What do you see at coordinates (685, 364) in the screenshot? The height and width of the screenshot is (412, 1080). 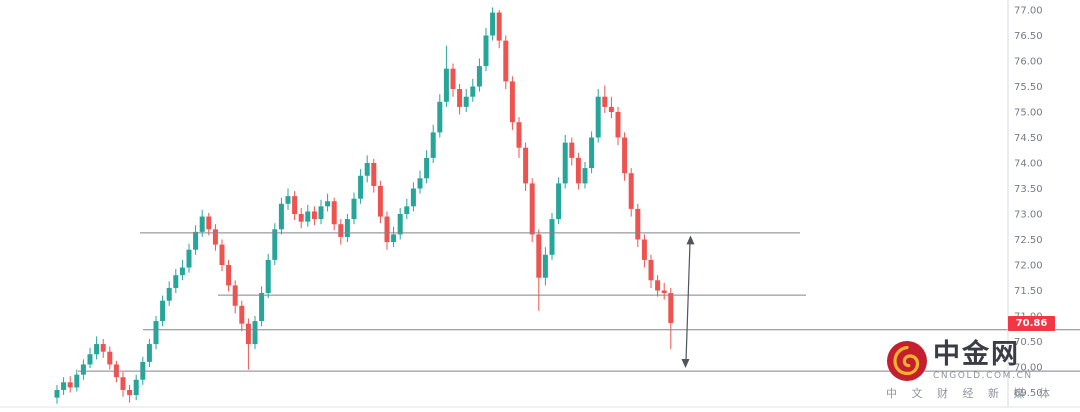 I see `range-arrow-head-down` at bounding box center [685, 364].